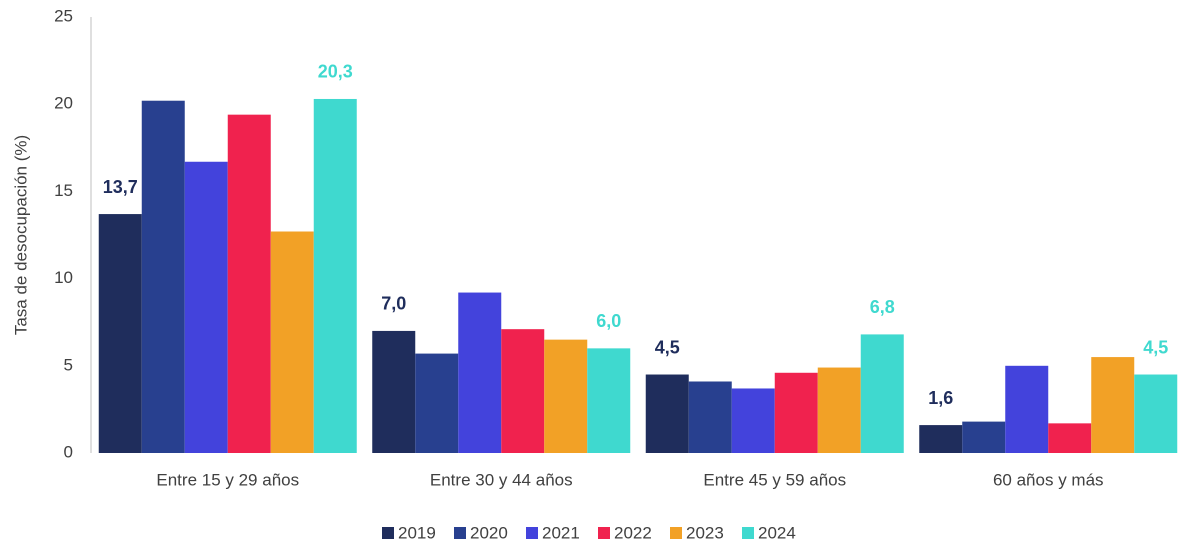 This screenshot has width=1196, height=544. I want to click on y-axis-label: Tasa de desocupación (%), so click(20, 235).